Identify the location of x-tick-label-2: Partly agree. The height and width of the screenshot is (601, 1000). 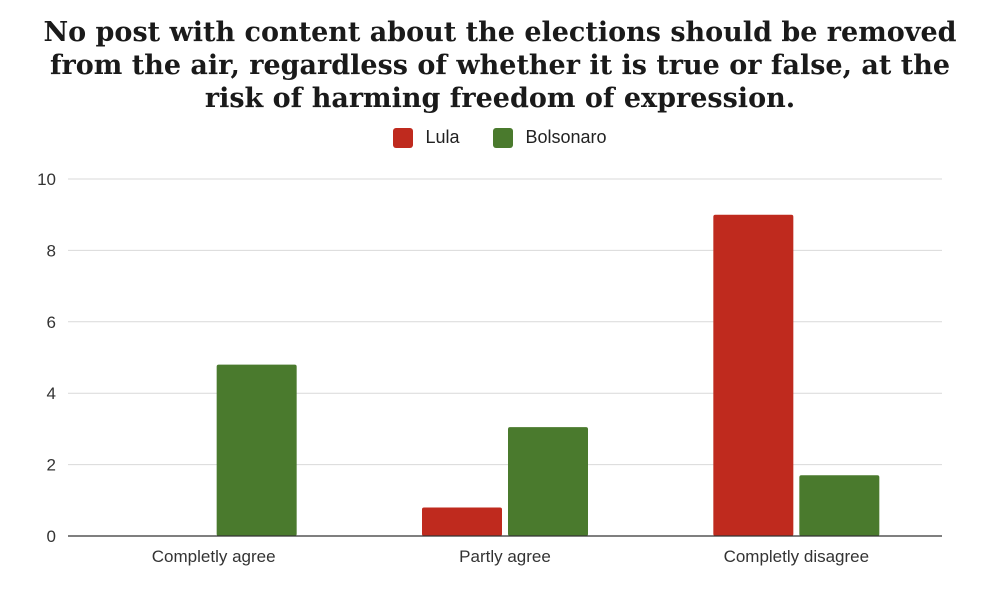
(505, 556).